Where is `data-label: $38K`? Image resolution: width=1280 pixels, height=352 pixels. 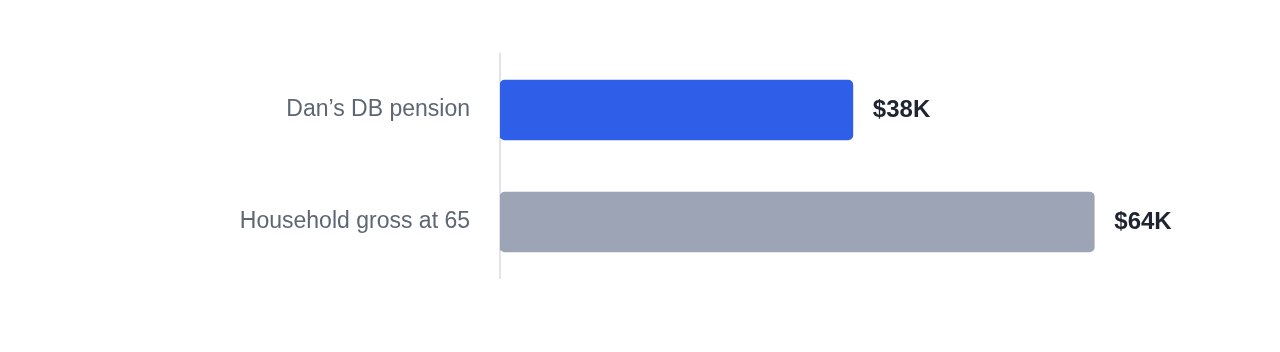
data-label: $38K is located at coordinates (901, 108).